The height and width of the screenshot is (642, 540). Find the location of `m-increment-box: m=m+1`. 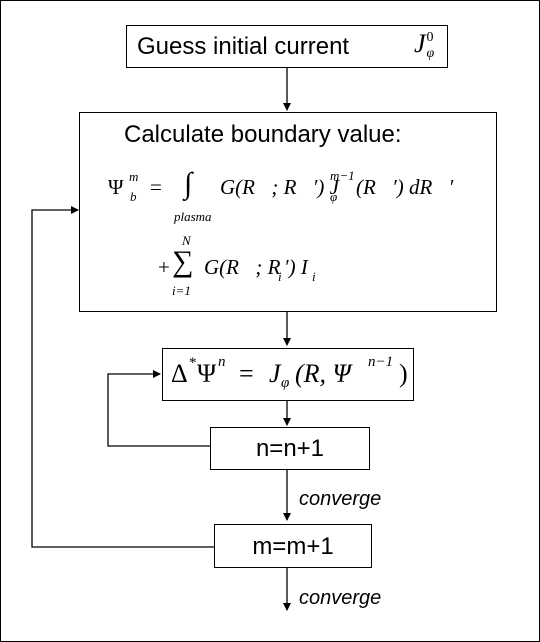

m-increment-box: m=m+1 is located at coordinates (293, 546).